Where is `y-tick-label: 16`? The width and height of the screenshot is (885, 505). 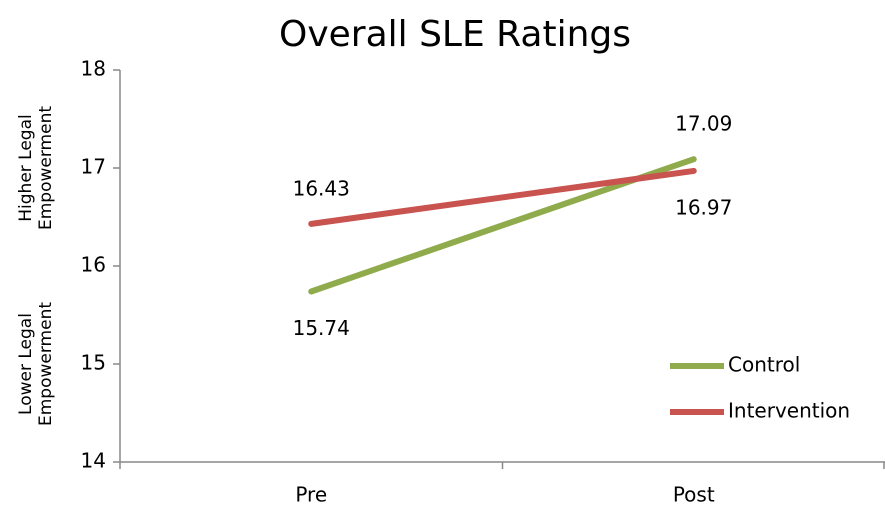 y-tick-label: 16 is located at coordinates (93, 265).